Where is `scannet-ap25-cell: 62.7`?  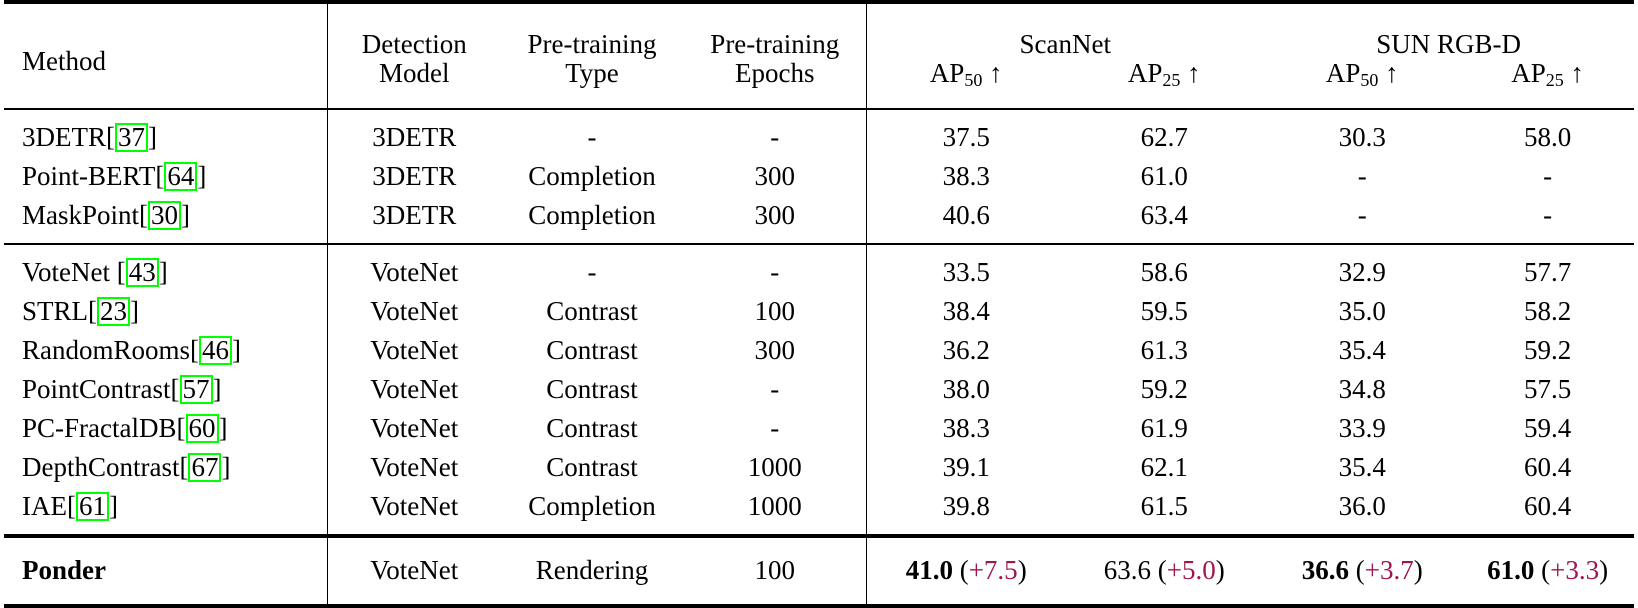 scannet-ap25-cell: 62.7 is located at coordinates (1164, 137).